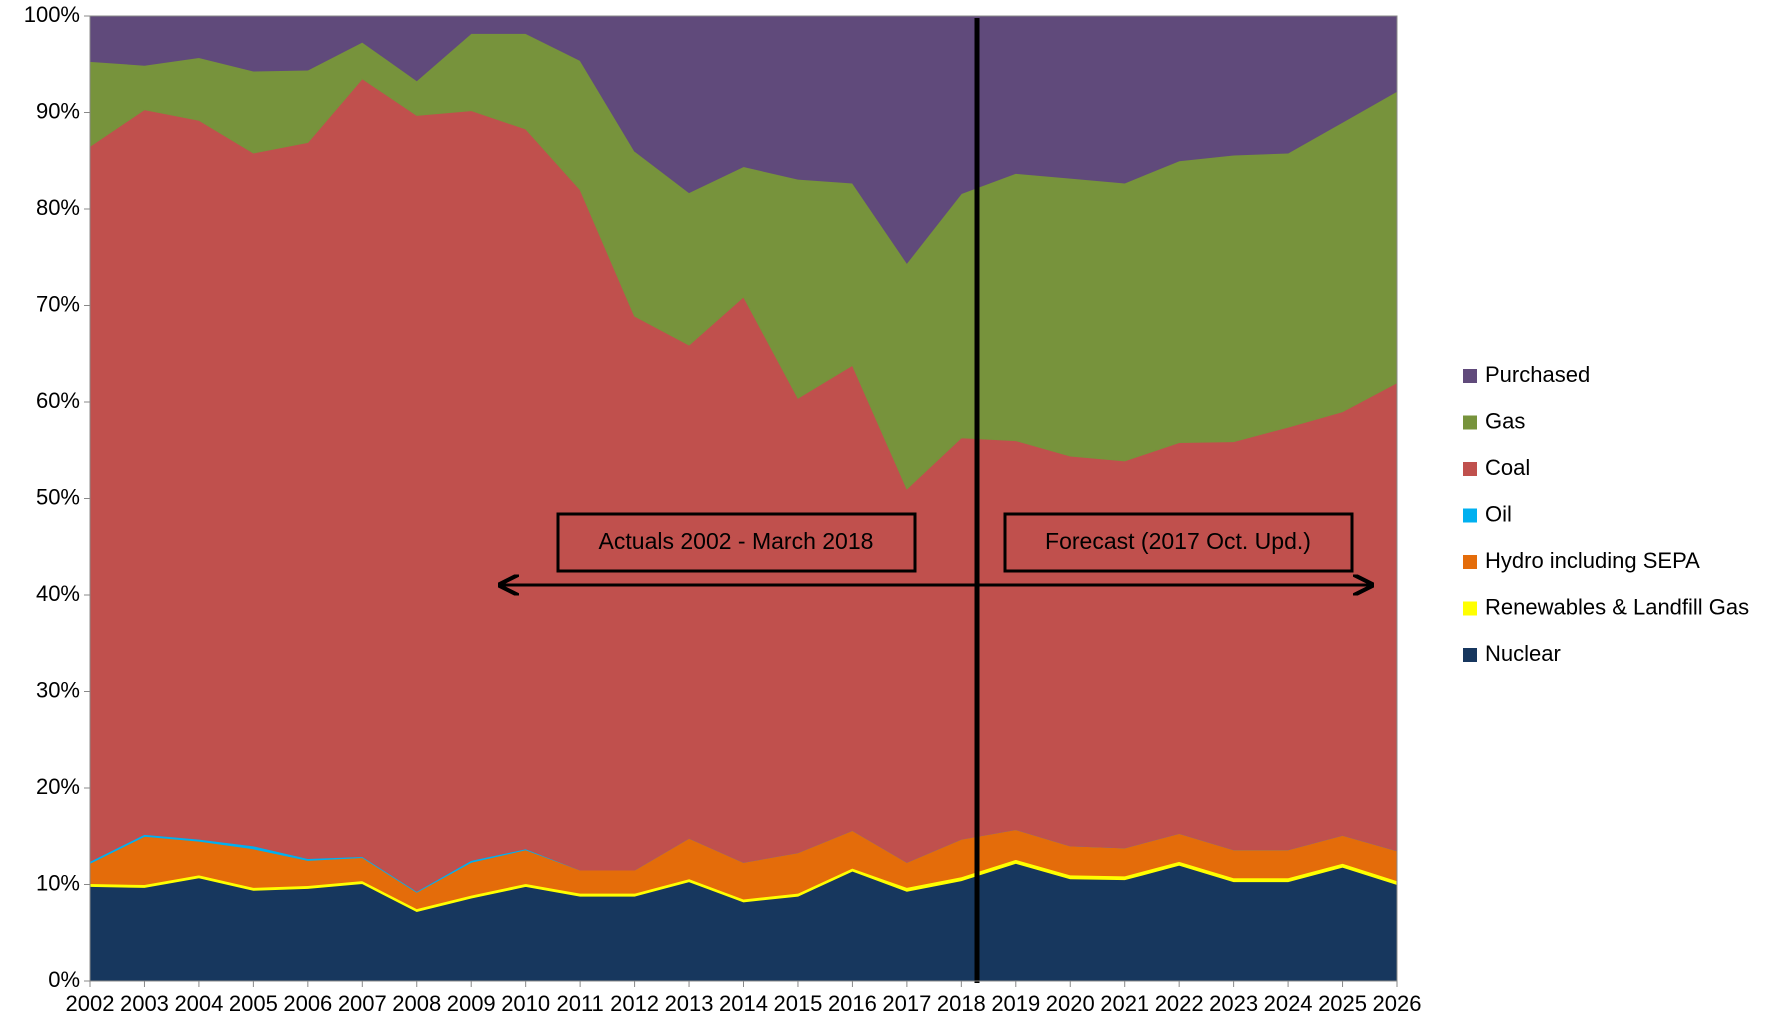 Image resolution: width=1768 pixels, height=1025 pixels. Describe the element at coordinates (1124, 1003) in the screenshot. I see `x-tick-label: 2021` at that location.